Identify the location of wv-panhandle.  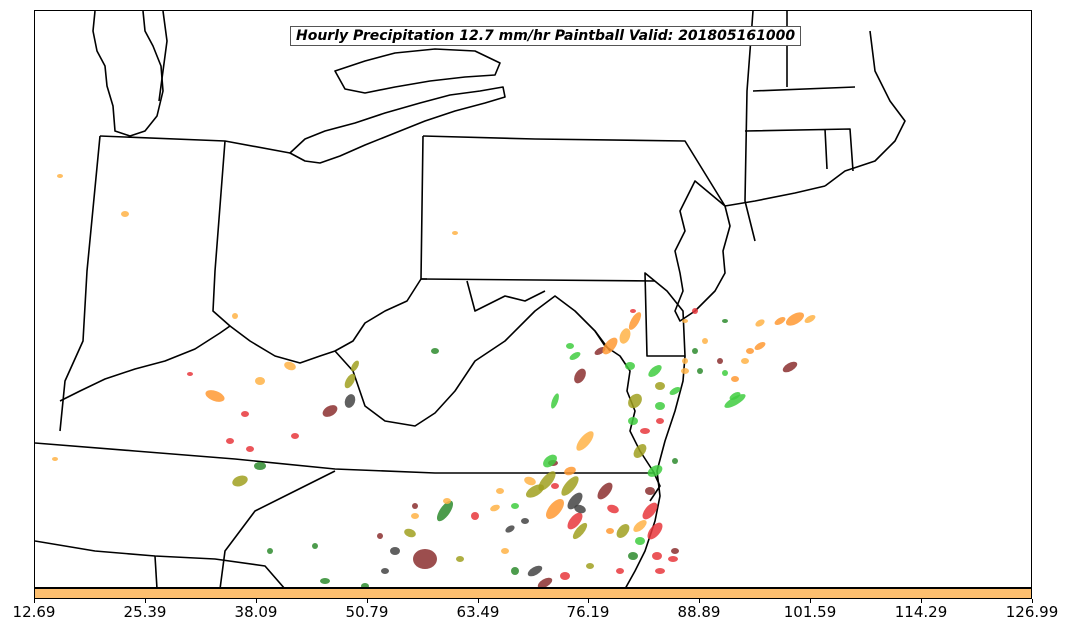
(506, 296).